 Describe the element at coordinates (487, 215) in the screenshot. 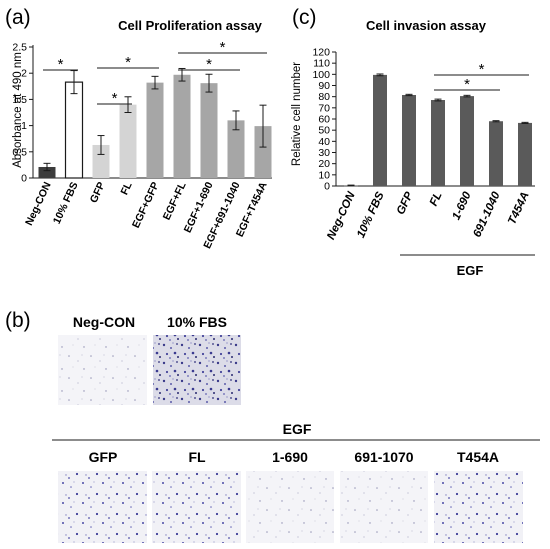

I see `panel-c-category-label: 691-1040` at that location.